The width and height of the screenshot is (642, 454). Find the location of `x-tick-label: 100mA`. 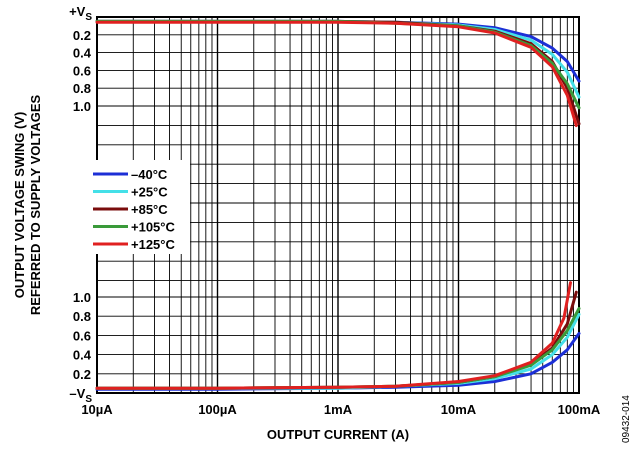

x-tick-label: 100mA is located at coordinates (579, 409).